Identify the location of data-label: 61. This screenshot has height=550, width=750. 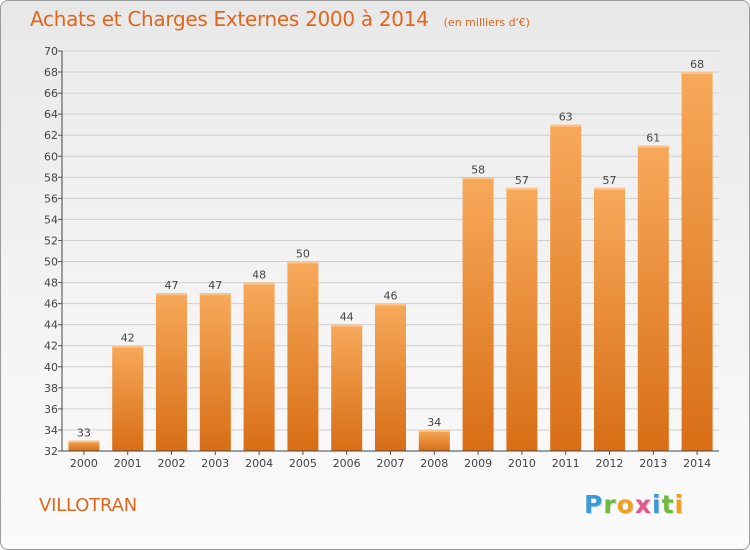
(653, 138).